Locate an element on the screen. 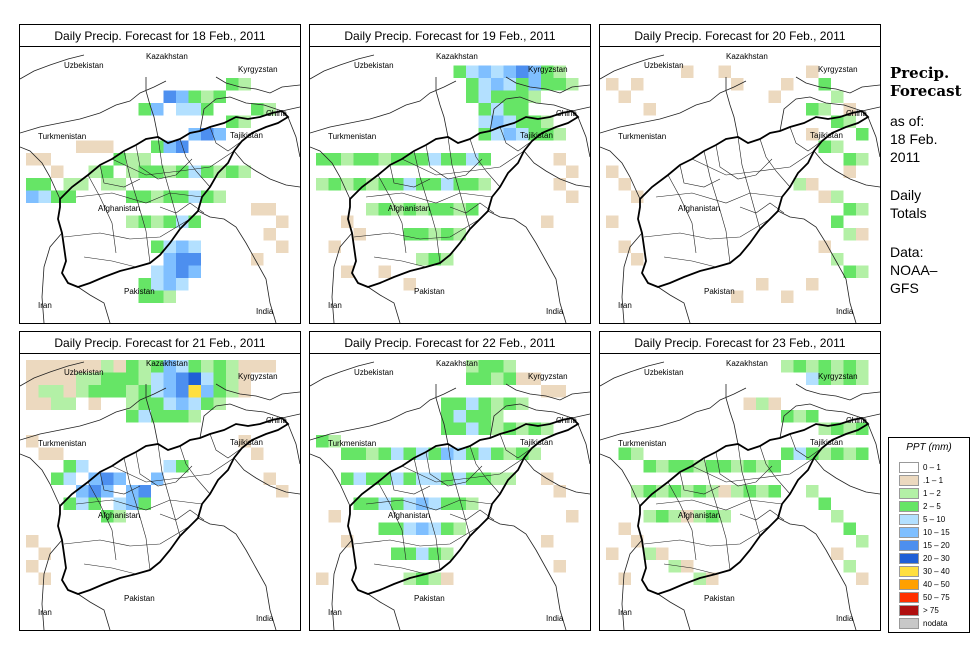 Image resolution: width=975 pixels, height=646 pixels. legend-row: 20 – 30 is located at coordinates (934, 558).